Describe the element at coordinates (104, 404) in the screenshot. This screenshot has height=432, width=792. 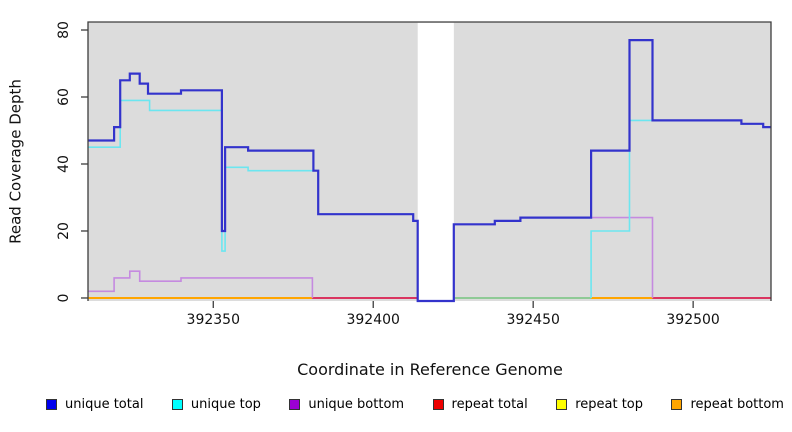
I see `legend-label: unique total` at that location.